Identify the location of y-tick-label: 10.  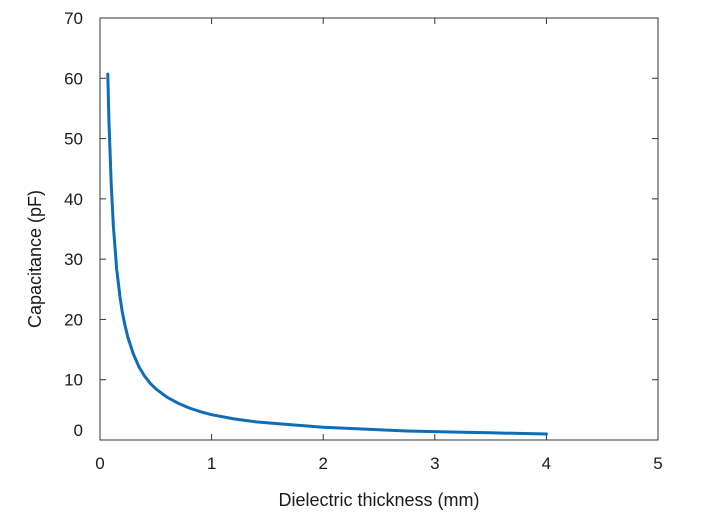
(73, 380).